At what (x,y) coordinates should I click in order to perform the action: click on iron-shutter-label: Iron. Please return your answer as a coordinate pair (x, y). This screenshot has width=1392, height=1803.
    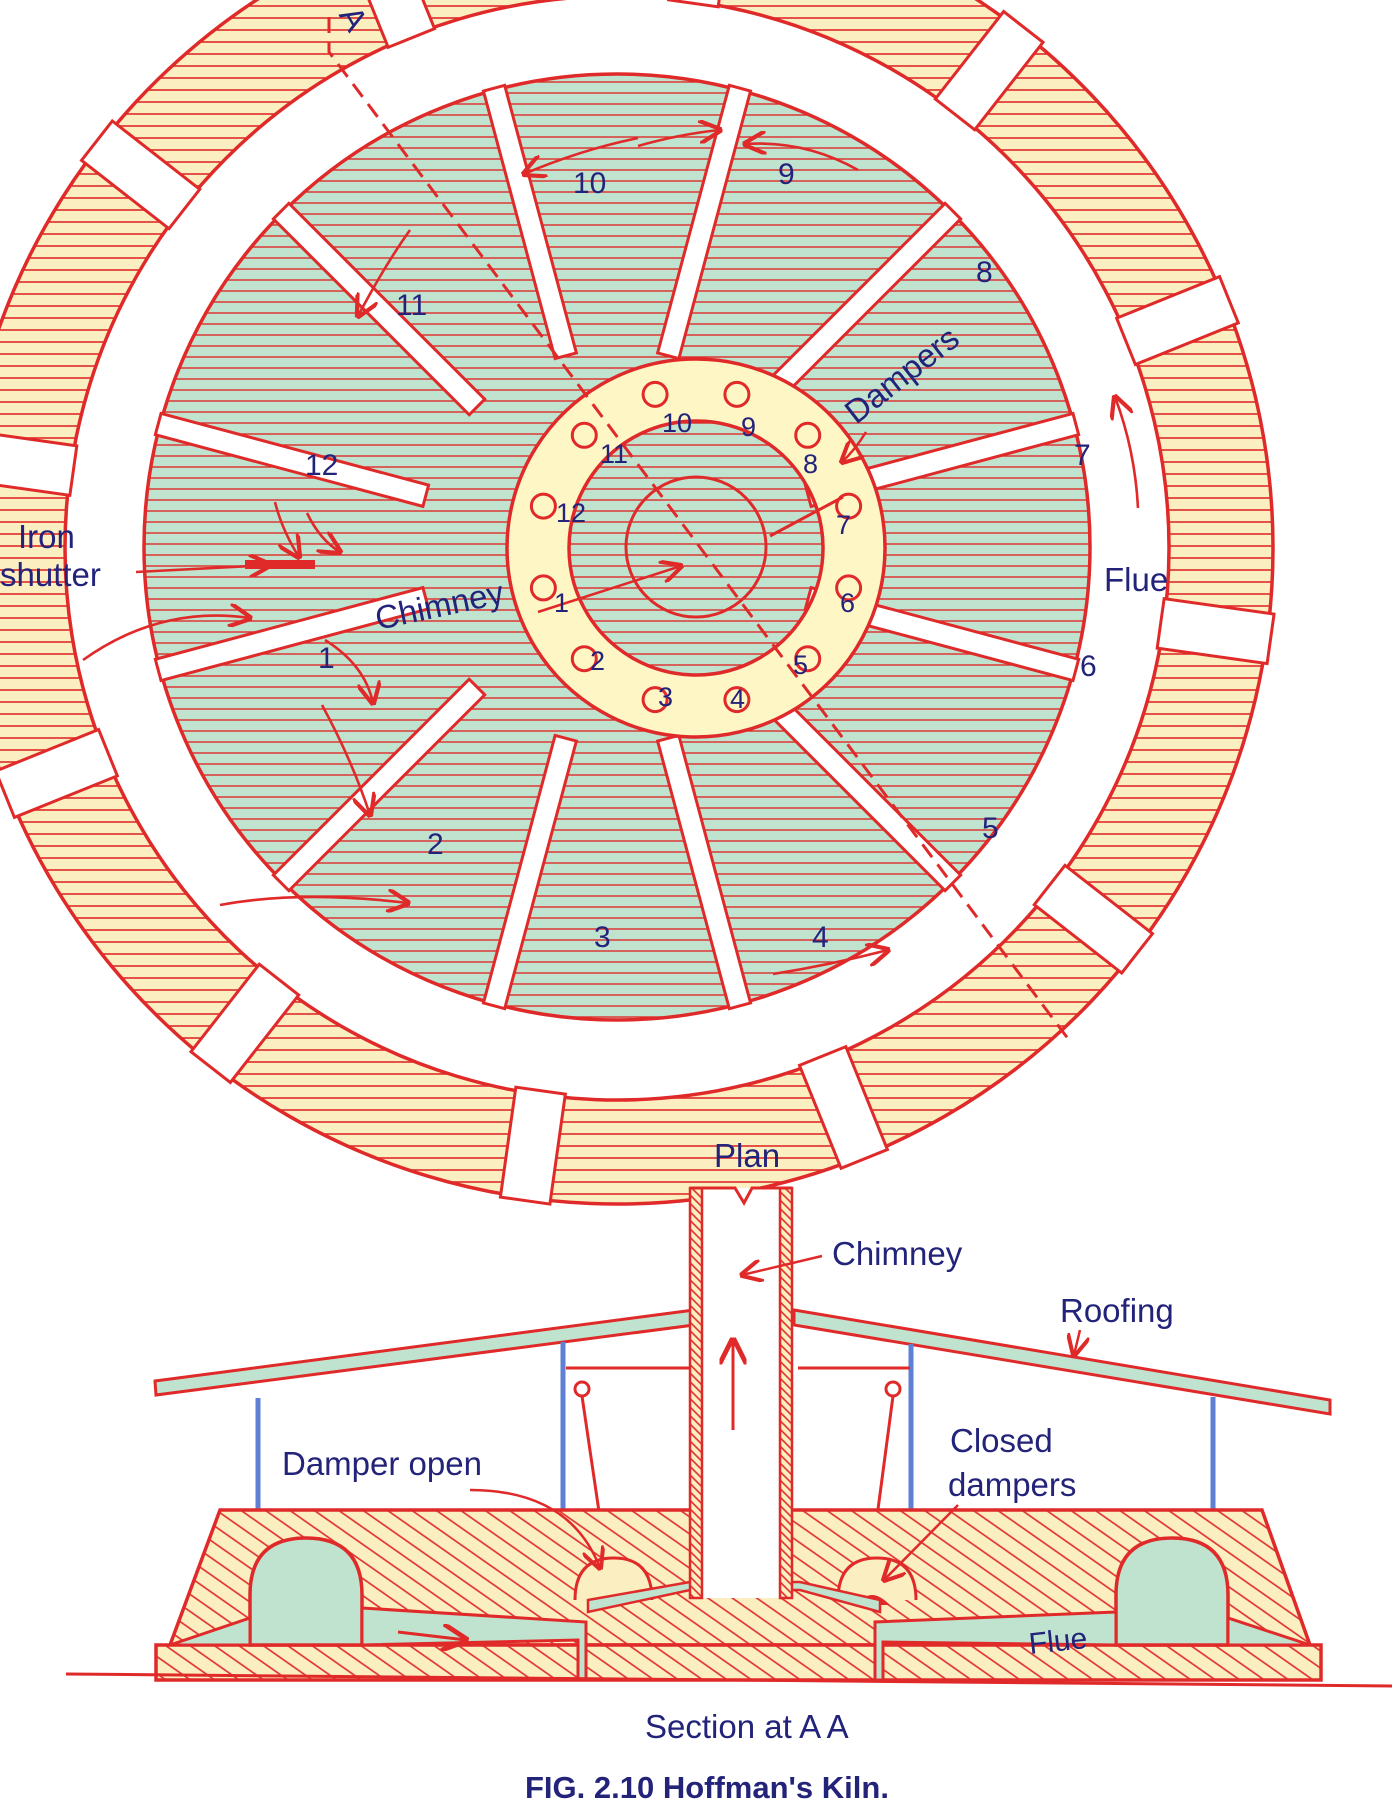
    Looking at the image, I should click on (46, 536).